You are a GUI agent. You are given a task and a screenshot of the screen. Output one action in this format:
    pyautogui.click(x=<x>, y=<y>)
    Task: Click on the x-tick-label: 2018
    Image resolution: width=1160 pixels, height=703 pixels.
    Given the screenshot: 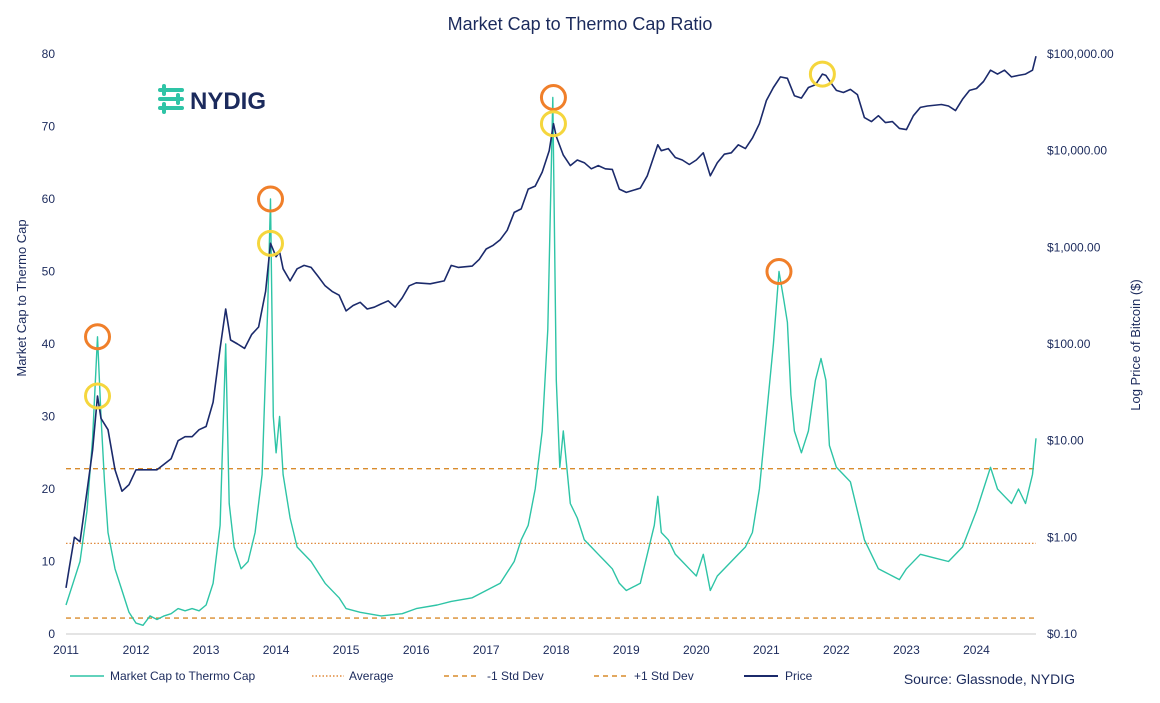 What is the action you would take?
    pyautogui.click(x=556, y=650)
    